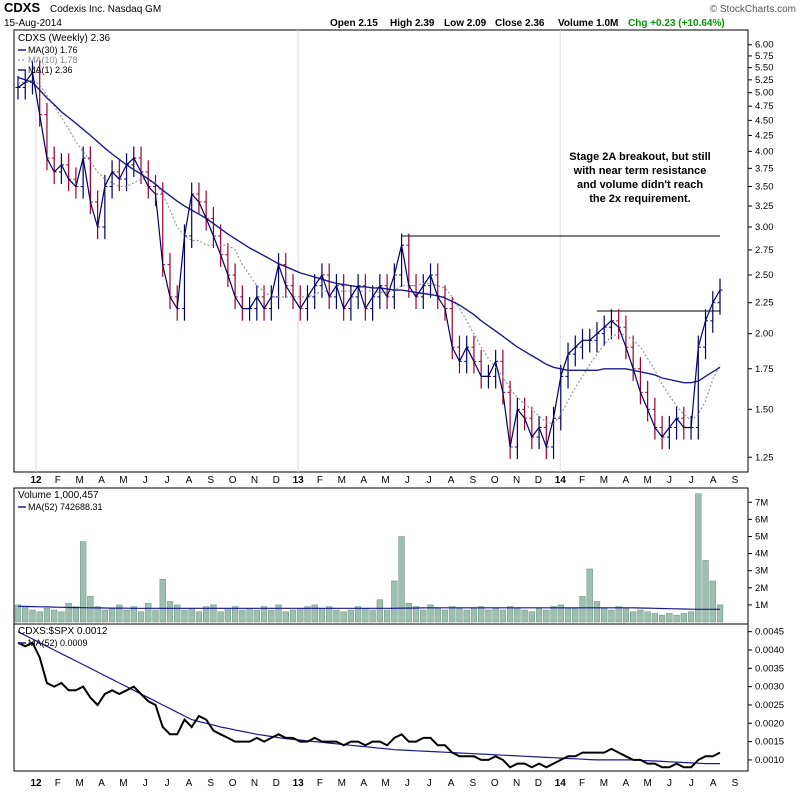  What do you see at coordinates (368, 698) in the screenshot?
I see `ratio-ma-line` at bounding box center [368, 698].